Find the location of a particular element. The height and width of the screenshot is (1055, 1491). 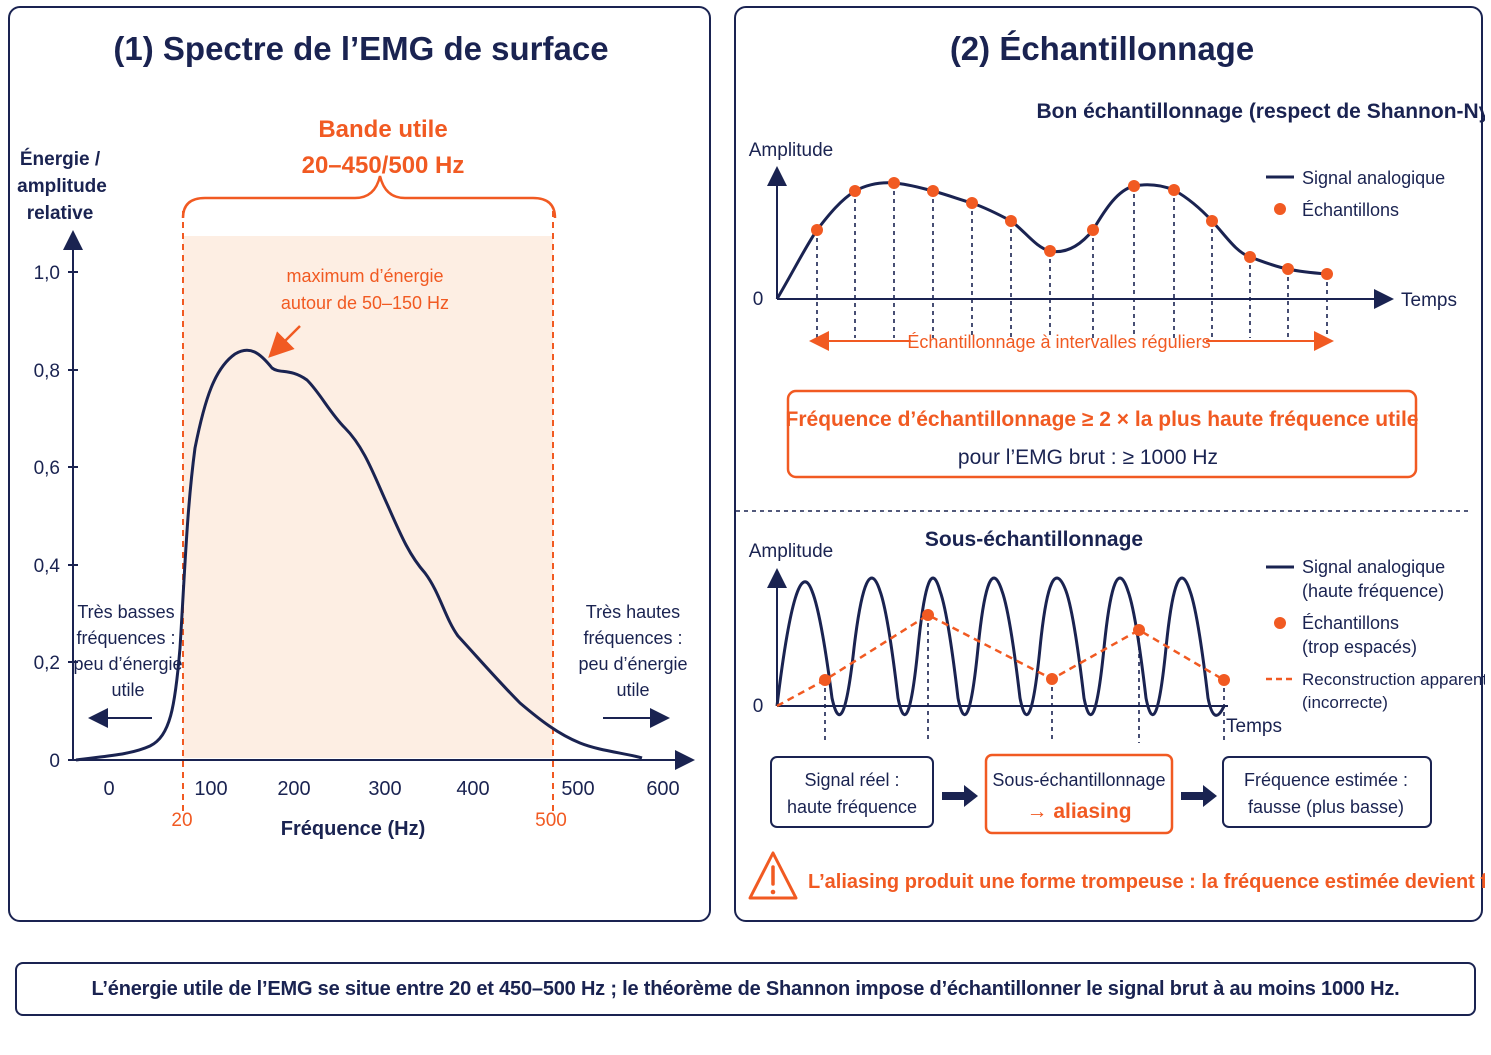

y-ticks: 1,0 0,8 0,6 0,4 0,2 0 is located at coordinates (56, 517).